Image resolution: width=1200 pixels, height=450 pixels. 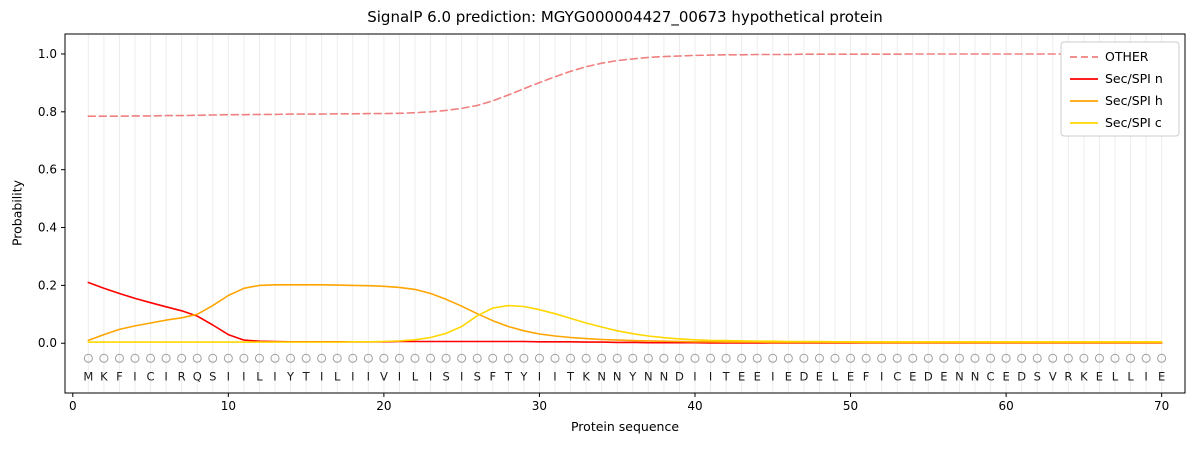 What do you see at coordinates (47, 343) in the screenshot?
I see `y-tick-label: 0.0` at bounding box center [47, 343].